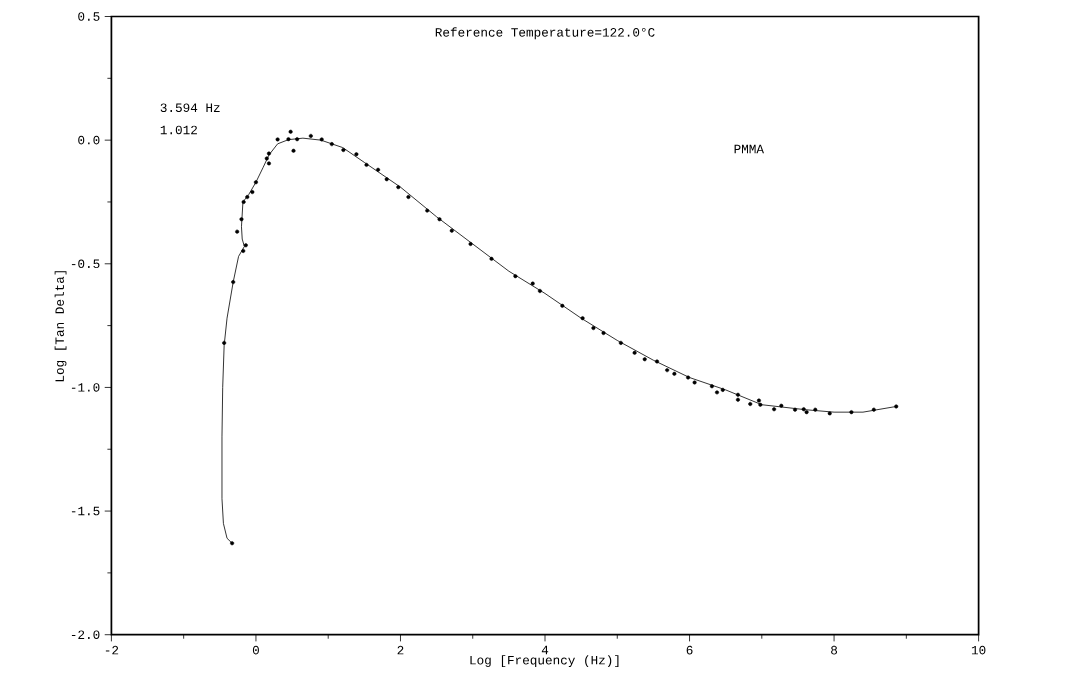 The width and height of the screenshot is (1081, 690). Describe the element at coordinates (689, 650) in the screenshot. I see `x-tick-label: 6` at that location.